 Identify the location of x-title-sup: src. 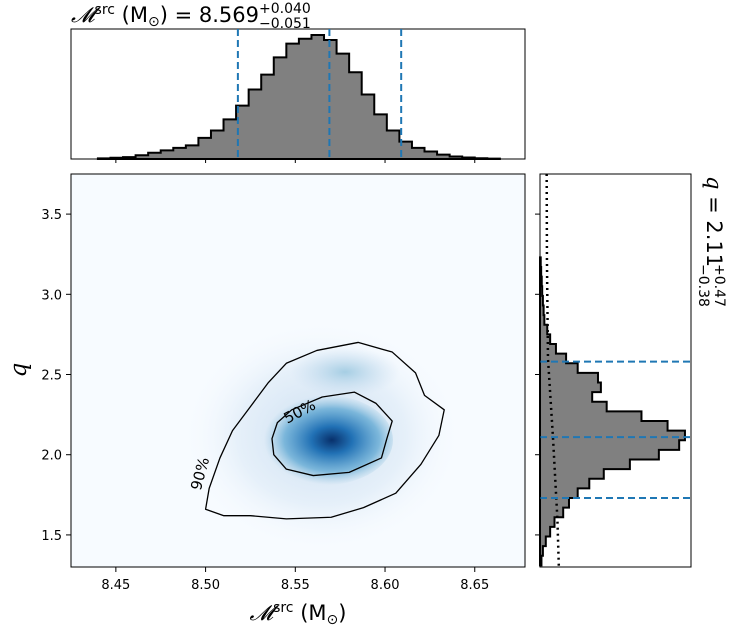
(283, 608).